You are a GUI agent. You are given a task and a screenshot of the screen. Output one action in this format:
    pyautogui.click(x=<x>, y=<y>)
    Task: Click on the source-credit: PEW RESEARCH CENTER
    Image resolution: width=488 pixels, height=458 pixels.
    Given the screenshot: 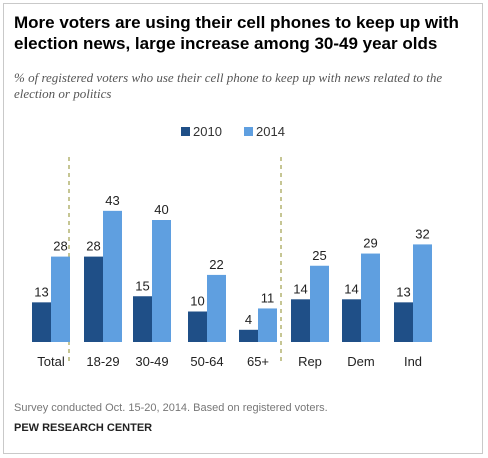 What is the action you would take?
    pyautogui.click(x=83, y=428)
    